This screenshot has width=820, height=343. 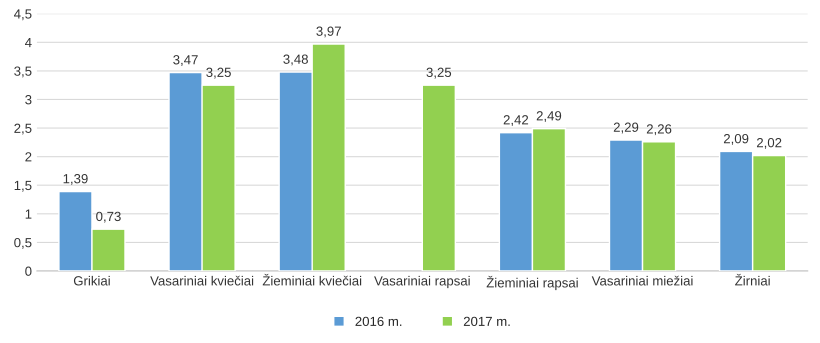 I want to click on data-label: 2,09, so click(x=736, y=139).